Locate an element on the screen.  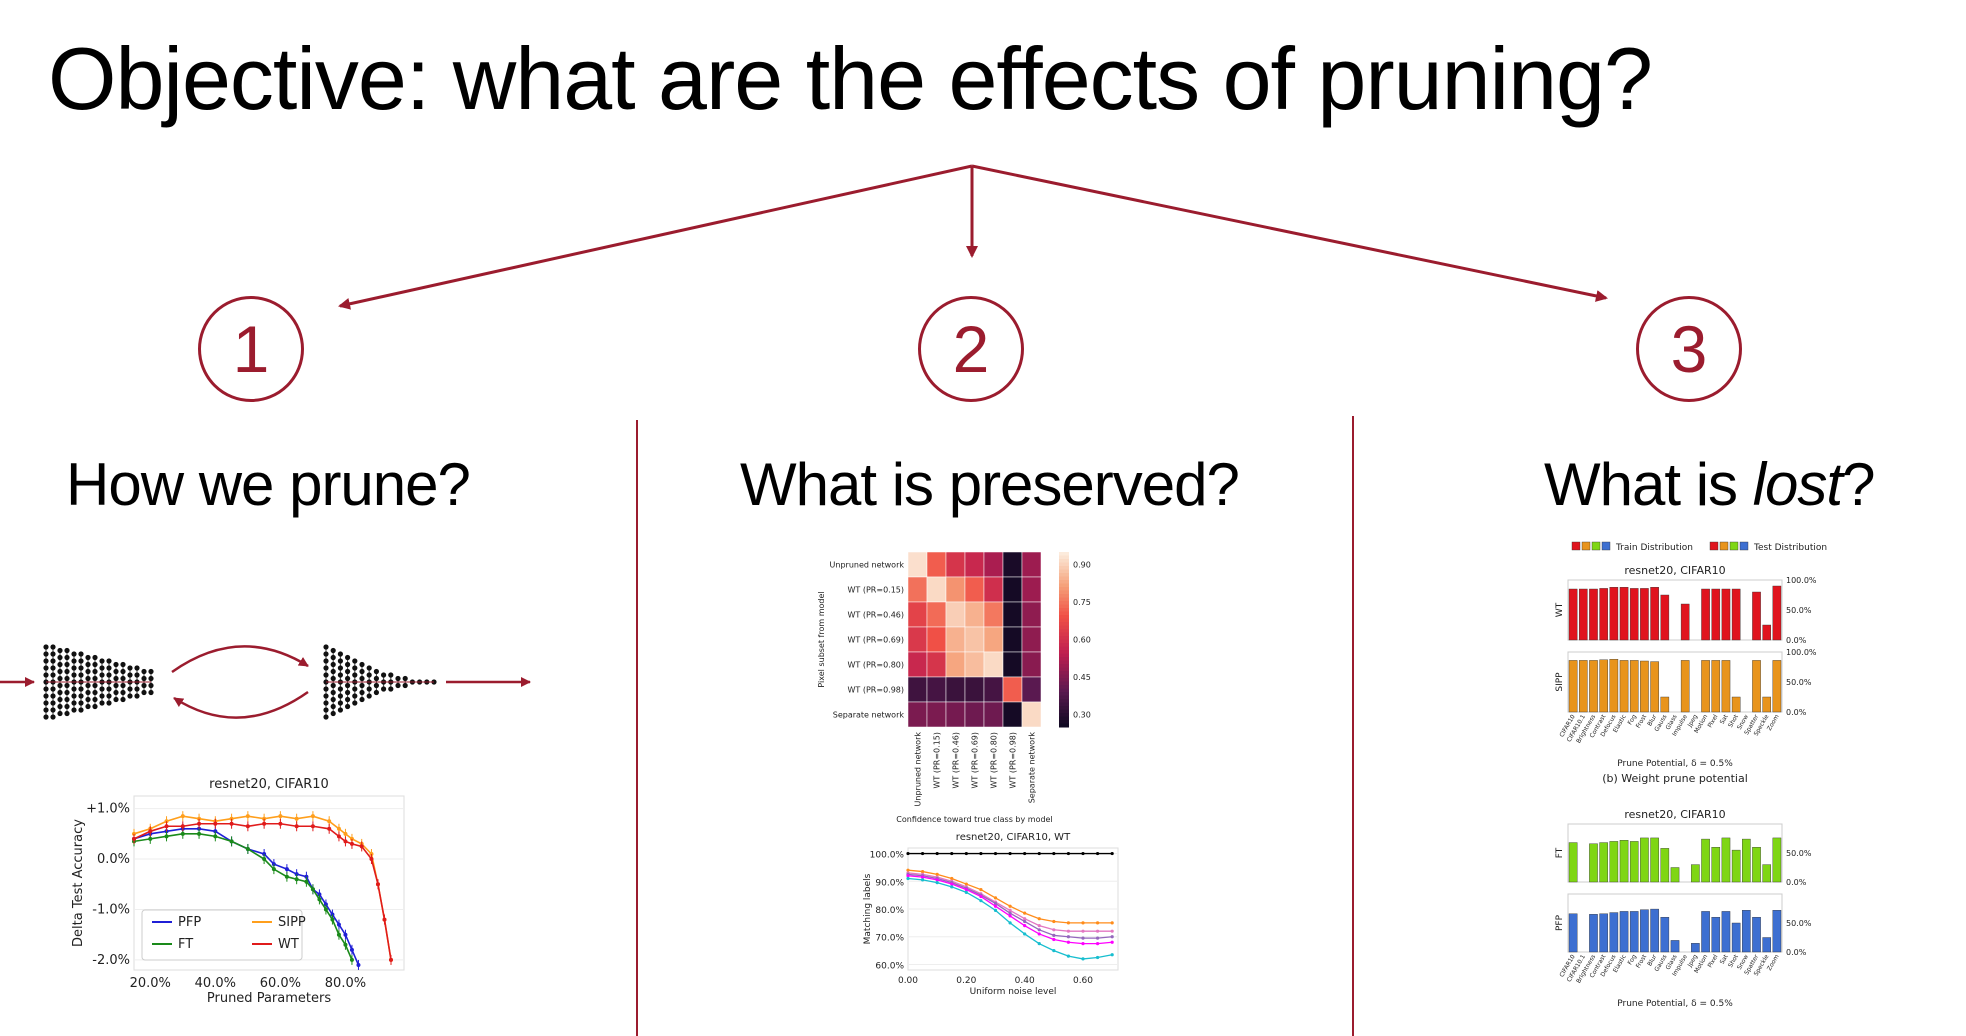
y-tick-label: 80.0% is located at coordinates (889, 911).